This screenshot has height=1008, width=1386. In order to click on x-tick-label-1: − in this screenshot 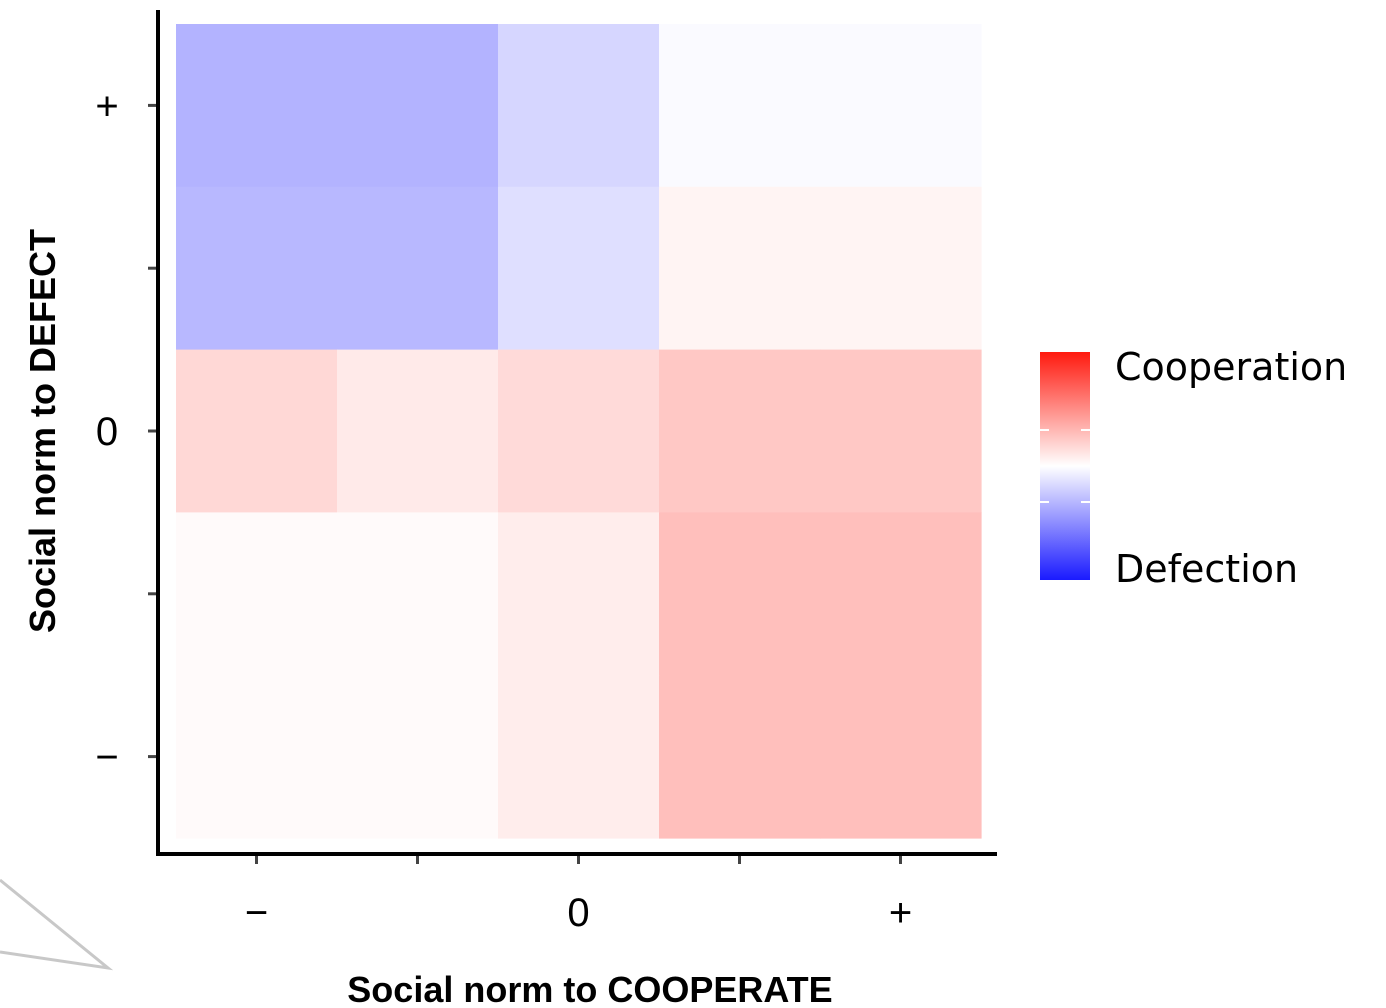, I will do `click(256, 913)`.